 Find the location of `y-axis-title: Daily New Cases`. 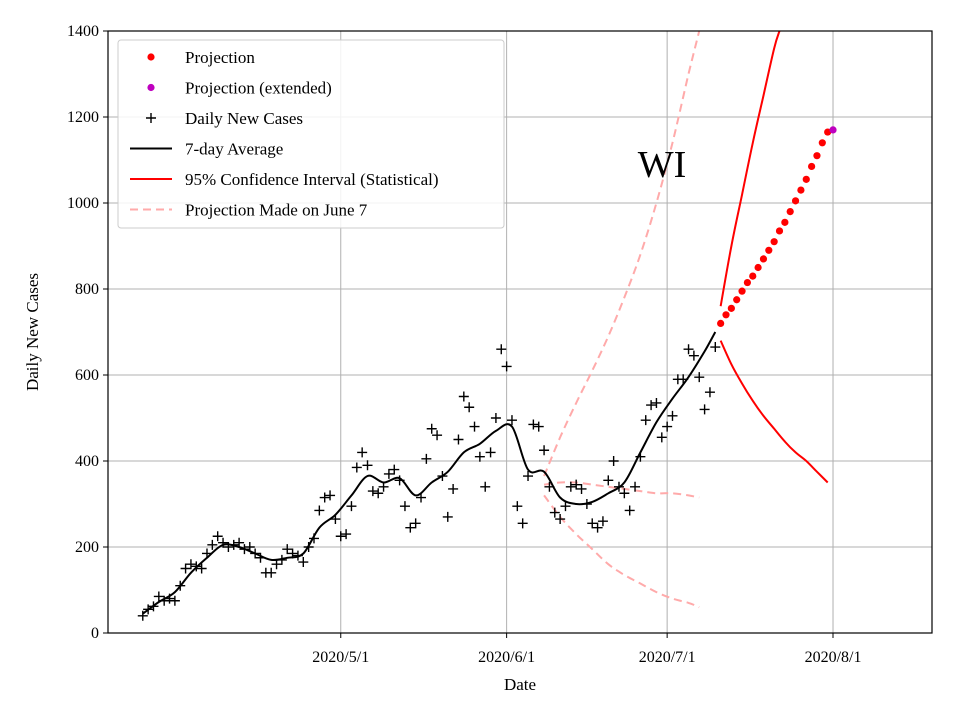

y-axis-title: Daily New Cases is located at coordinates (32, 332).